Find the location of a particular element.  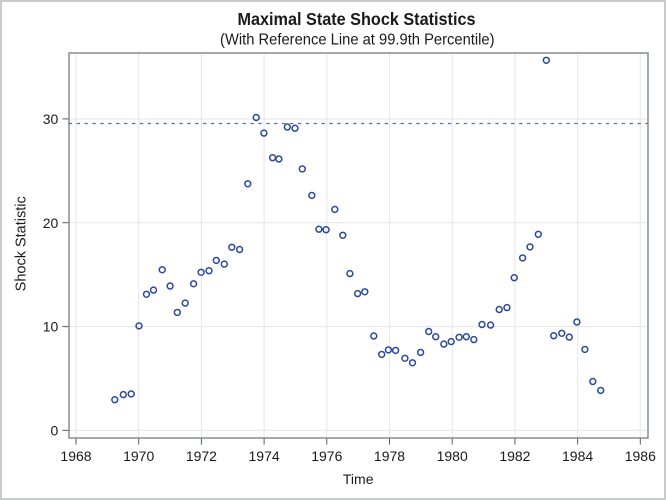

svg-text: 1968 is located at coordinates (75, 456).